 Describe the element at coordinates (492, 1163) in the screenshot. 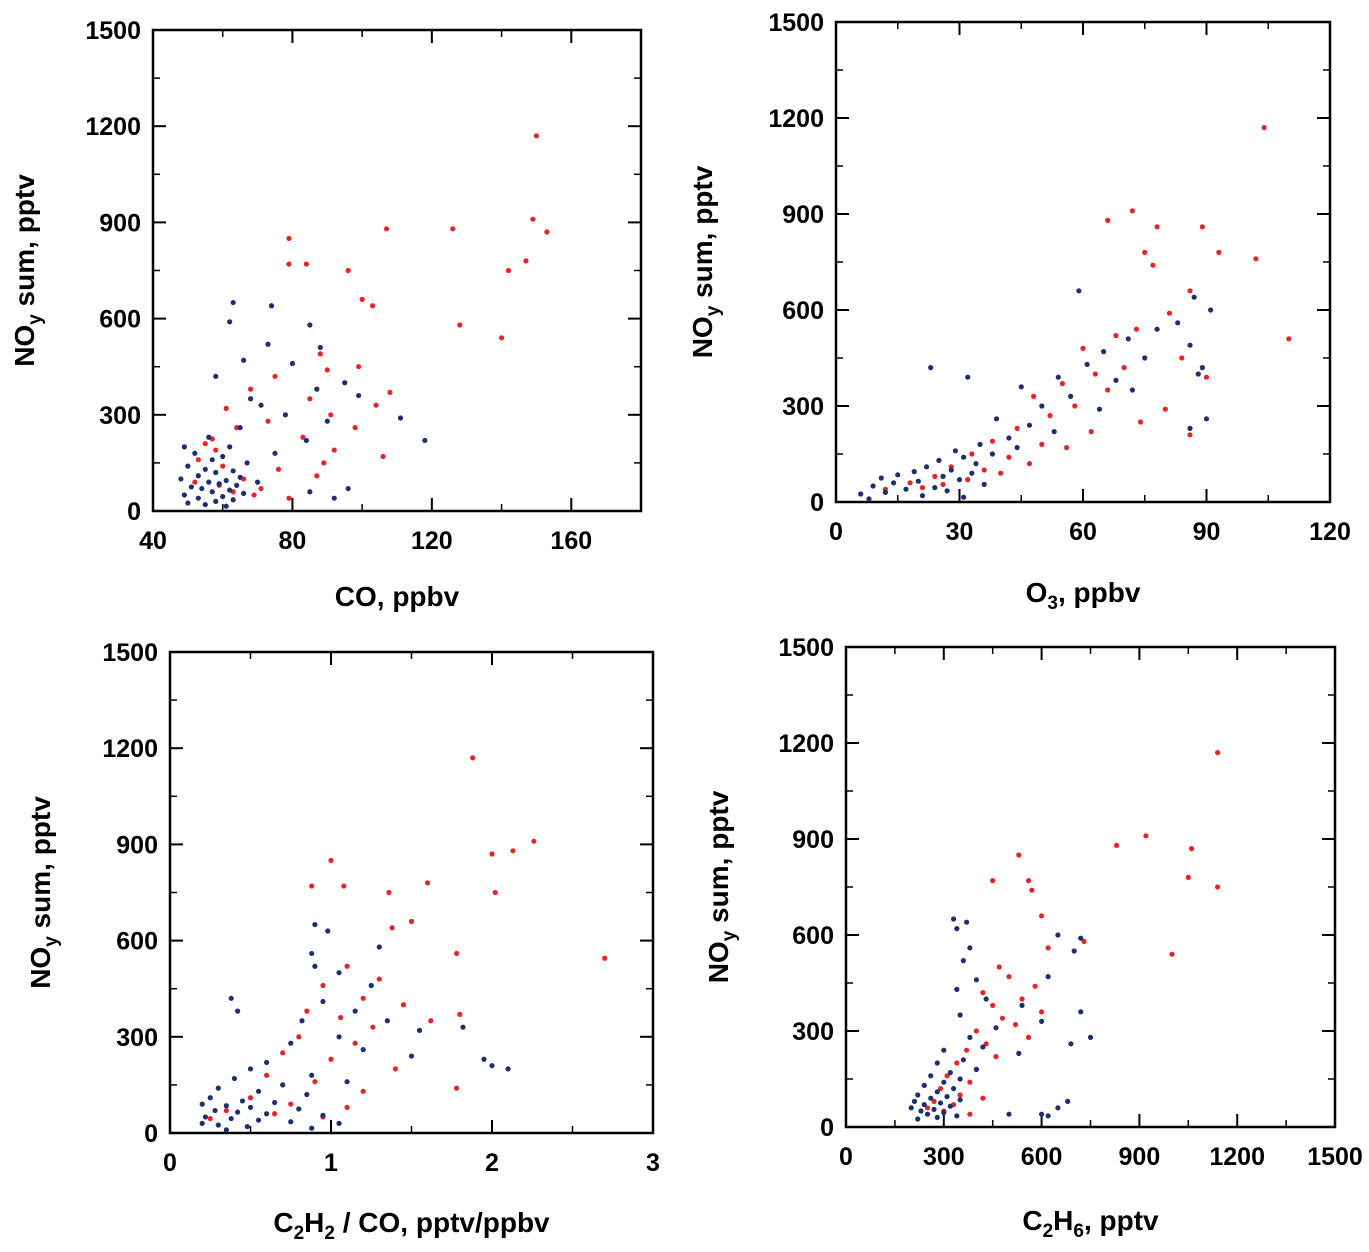

I see `x-tick-label: 2` at that location.